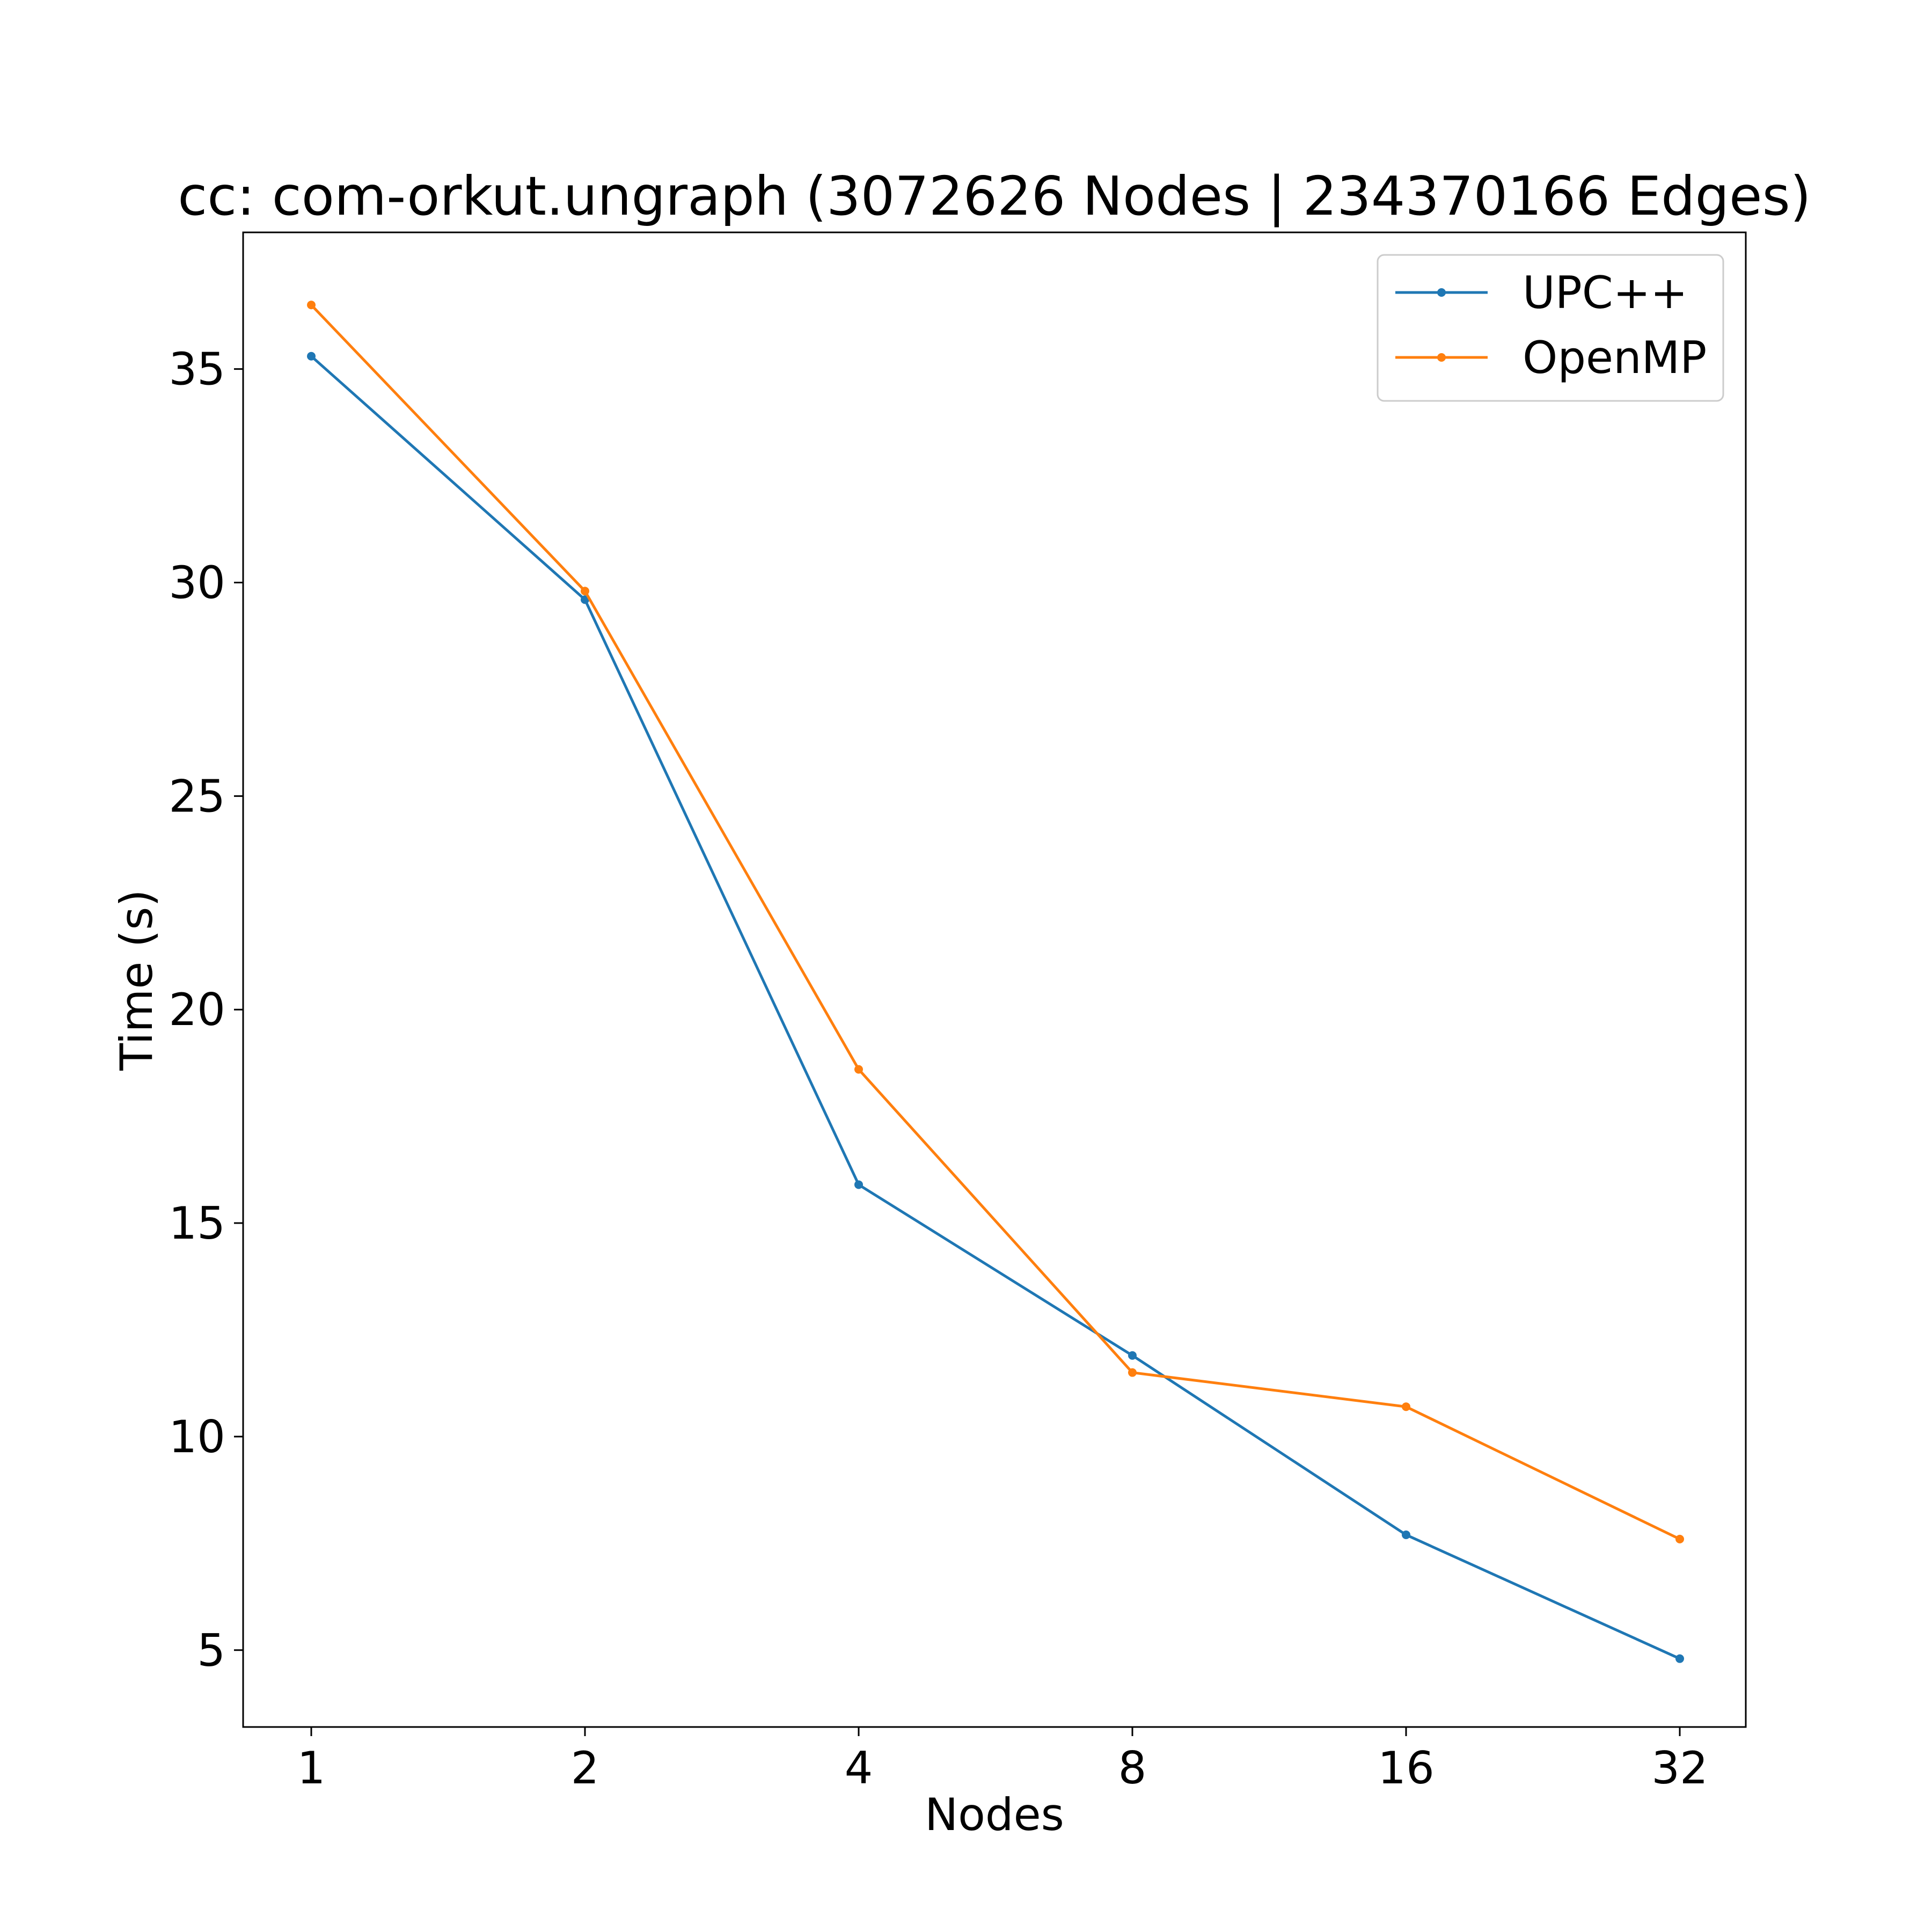  What do you see at coordinates (1002, 1760) in the screenshot?
I see `x-axis: 1 2 4 8 16 32` at bounding box center [1002, 1760].